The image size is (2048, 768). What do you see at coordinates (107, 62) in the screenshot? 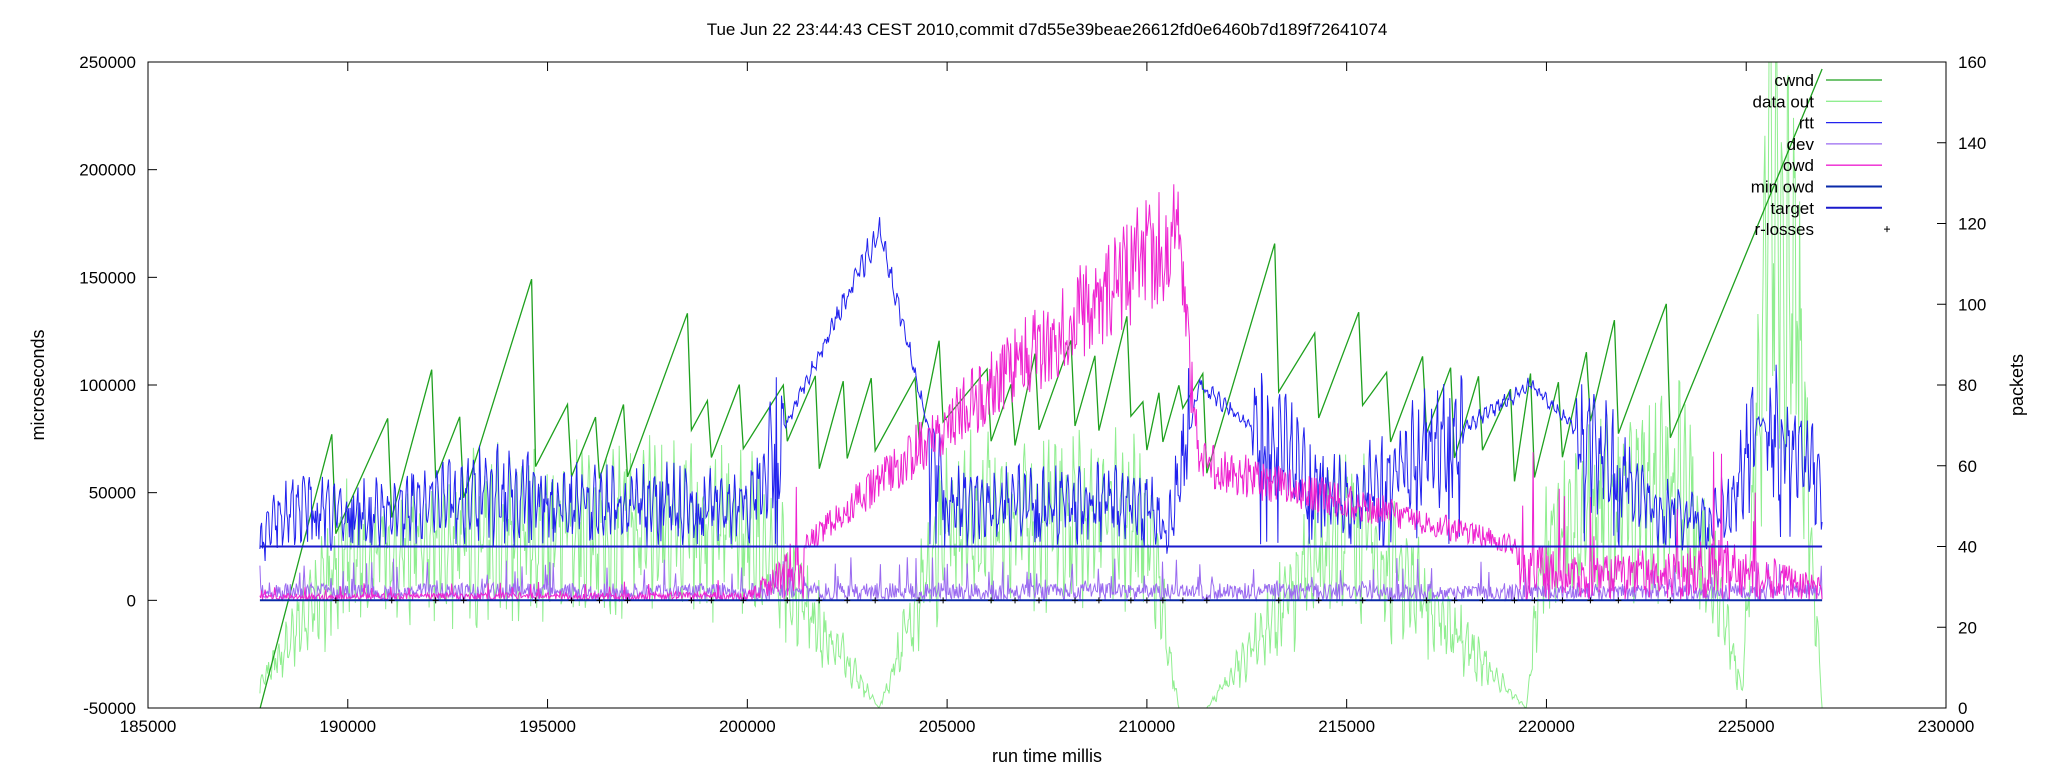
I see `y-tick-label: 250000` at bounding box center [107, 62].